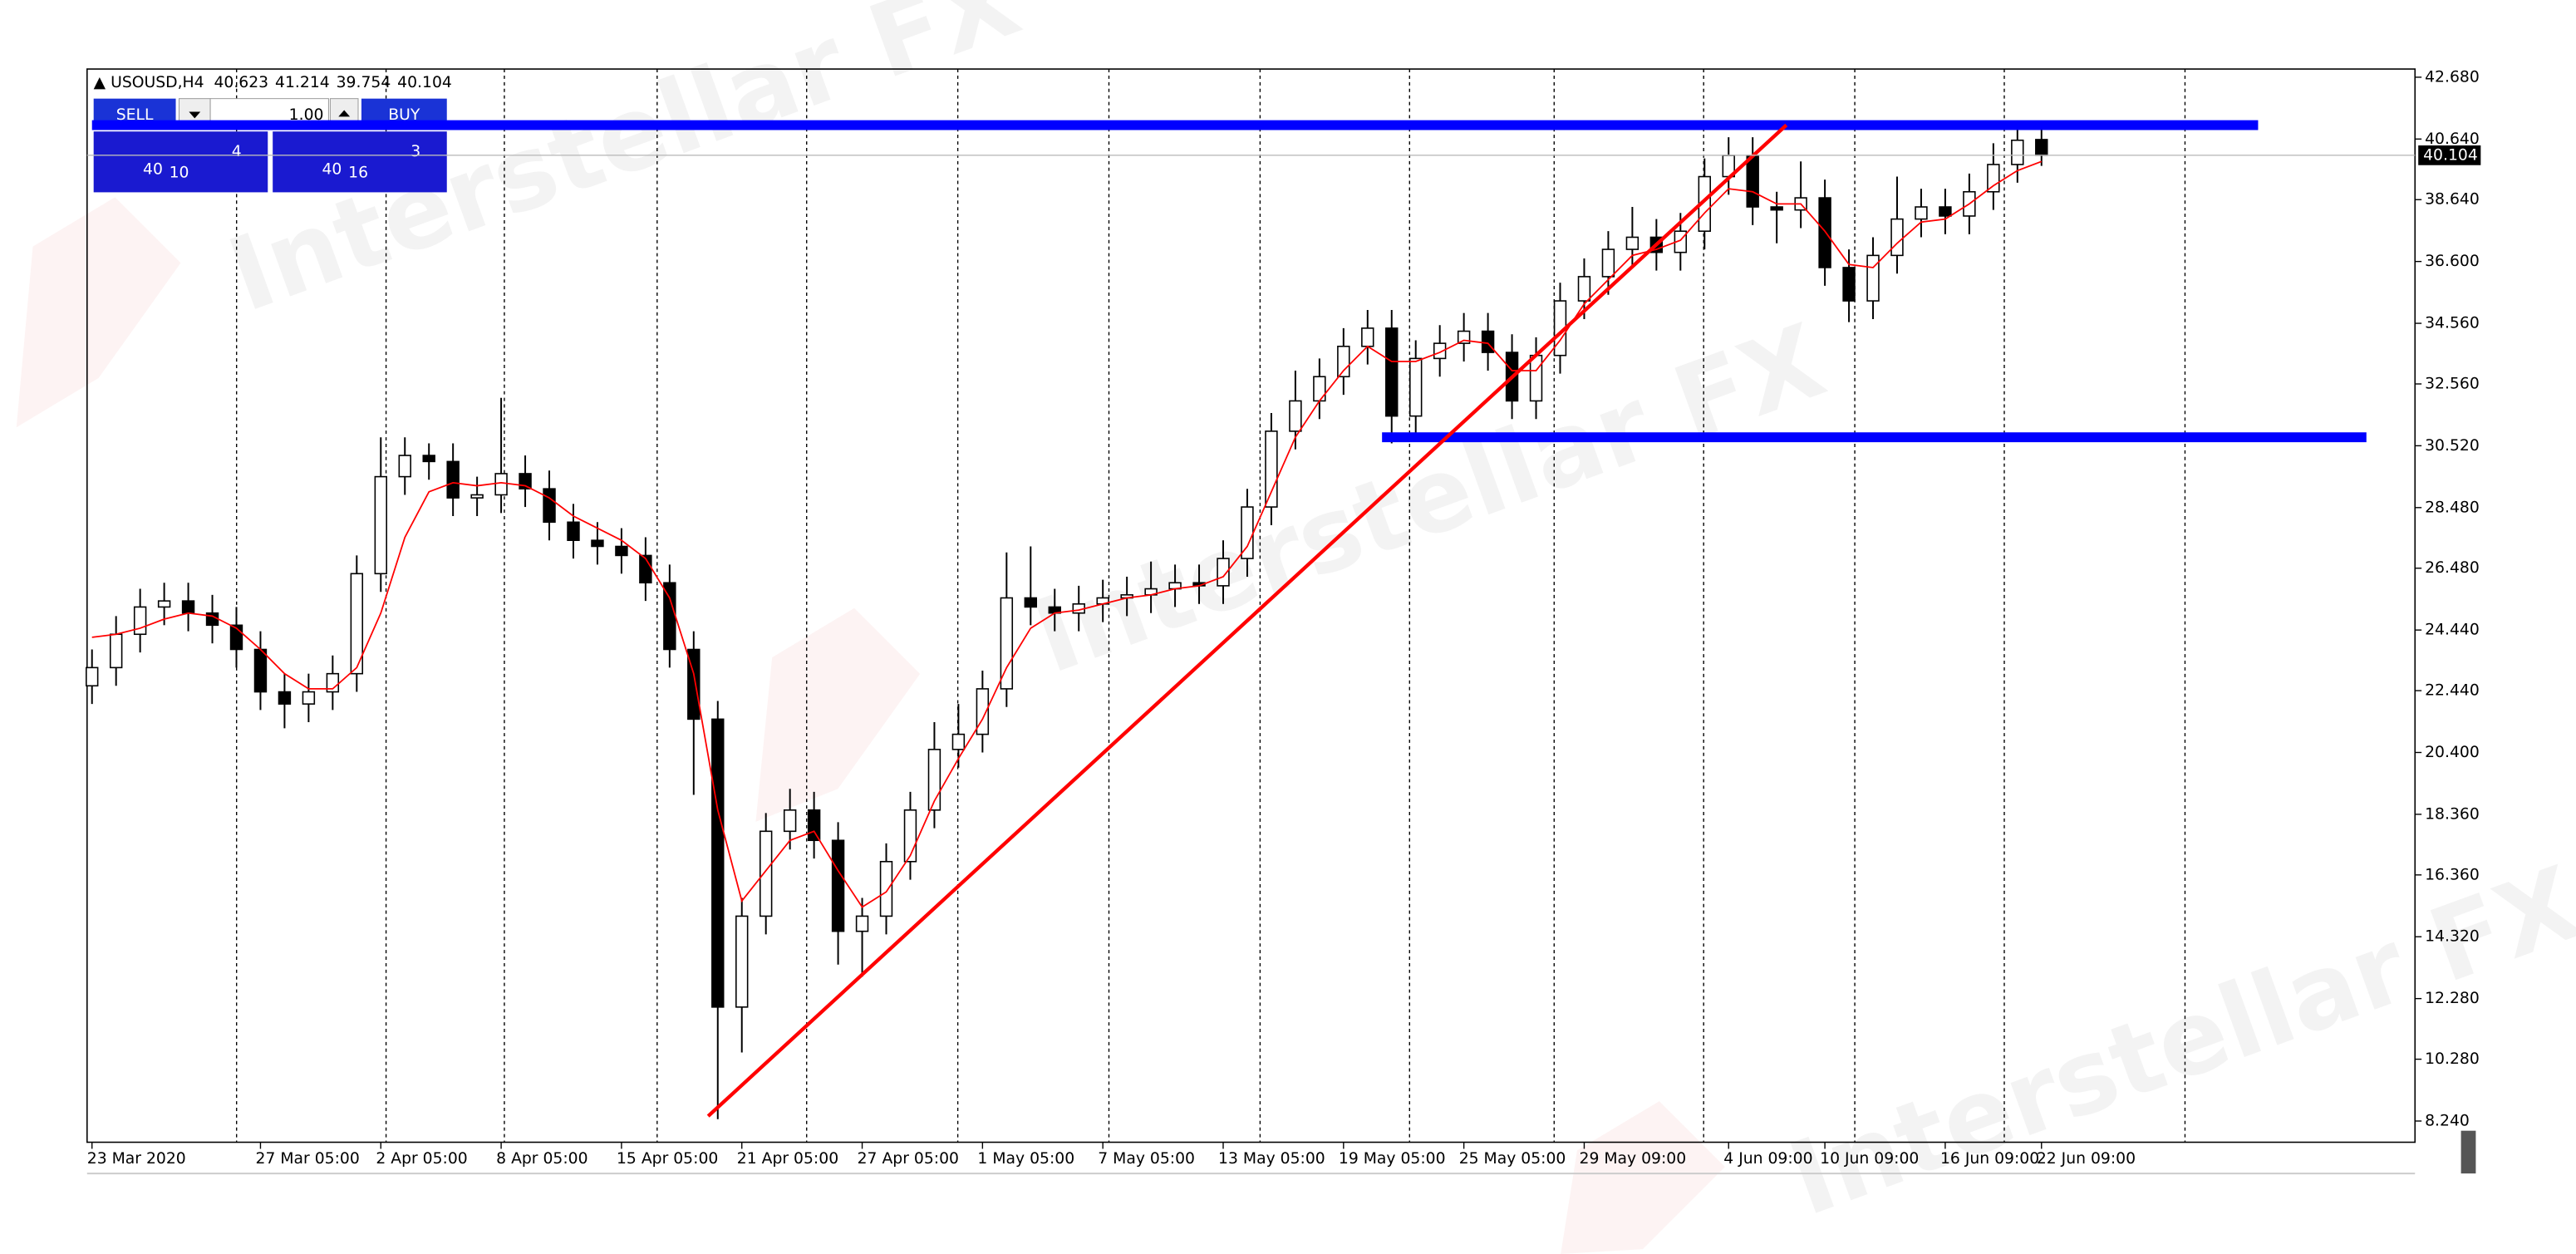  I want to click on x-tick-label: 23 Mar 2020, so click(136, 1159).